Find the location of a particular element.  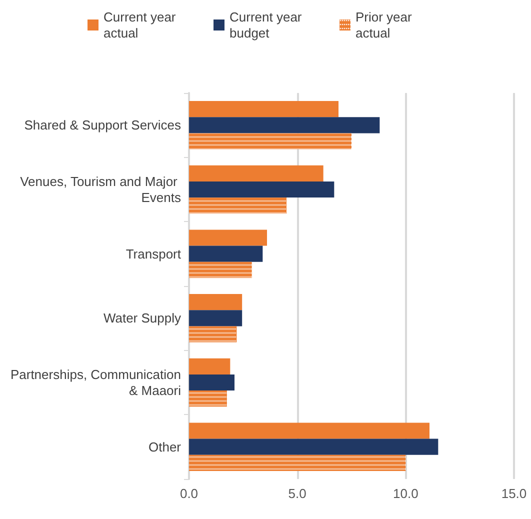

y-tick-label: Shared & Support Services is located at coordinates (103, 125).